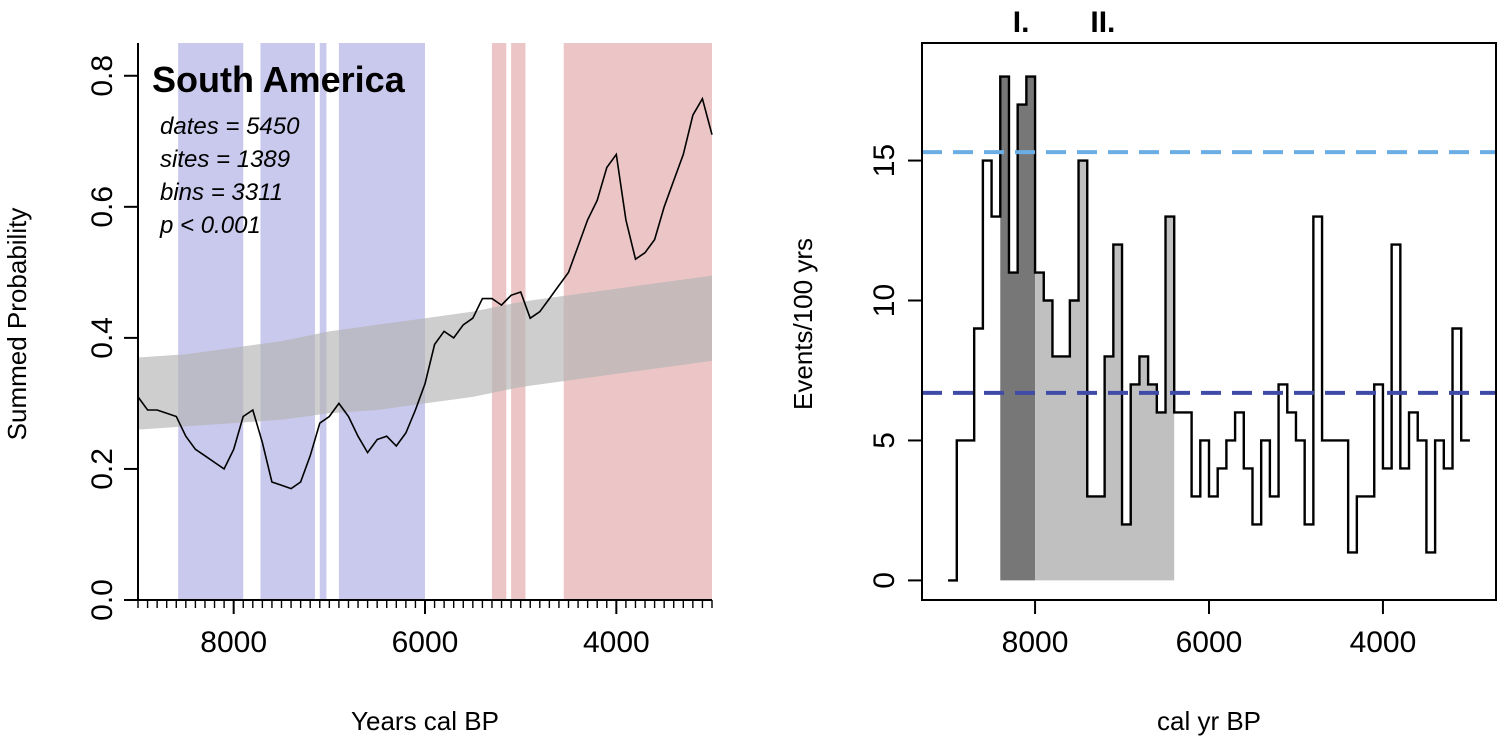  I want to click on y-tick-label: 0.6, so click(102, 207).